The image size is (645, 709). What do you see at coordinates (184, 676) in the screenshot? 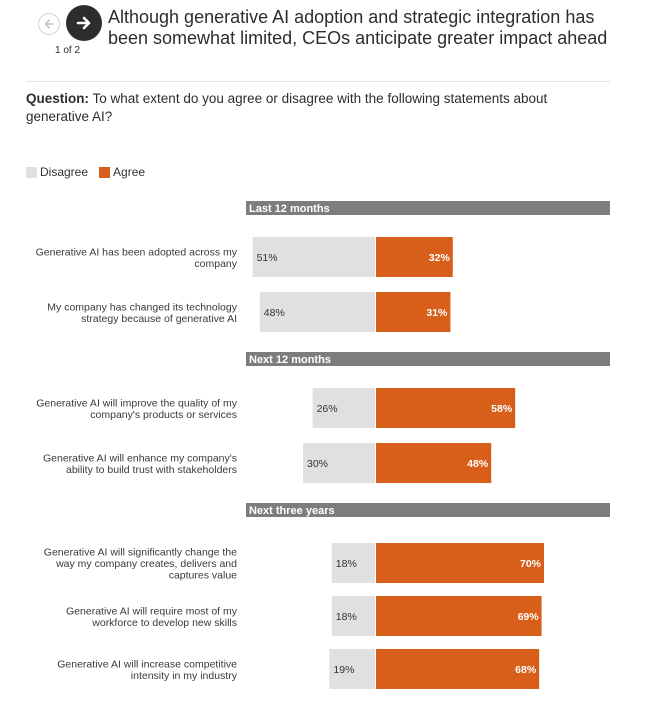
I see `row-label-line: intensity in my industry` at bounding box center [184, 676].